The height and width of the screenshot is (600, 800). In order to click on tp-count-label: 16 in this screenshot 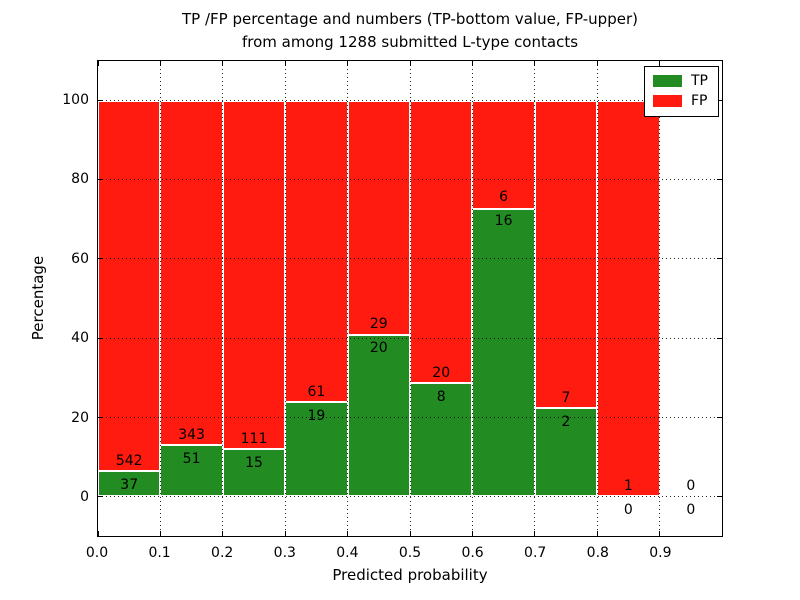, I will do `click(503, 221)`.